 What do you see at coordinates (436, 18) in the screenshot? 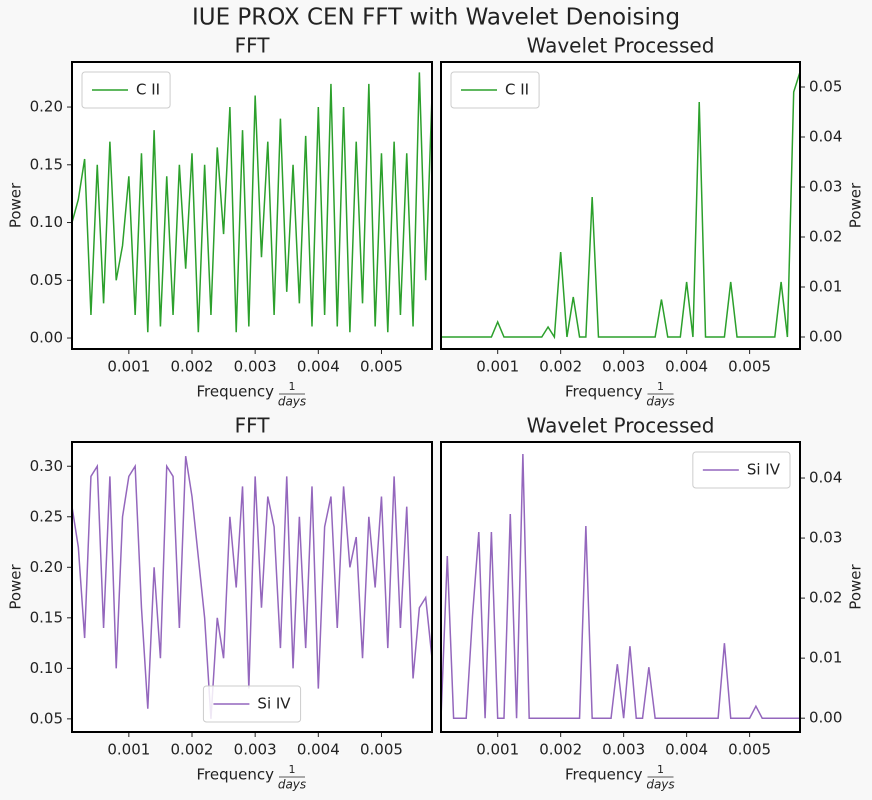
I see `figure-title: IUE PROX CEN FFT with Wavelet Denoising` at bounding box center [436, 18].